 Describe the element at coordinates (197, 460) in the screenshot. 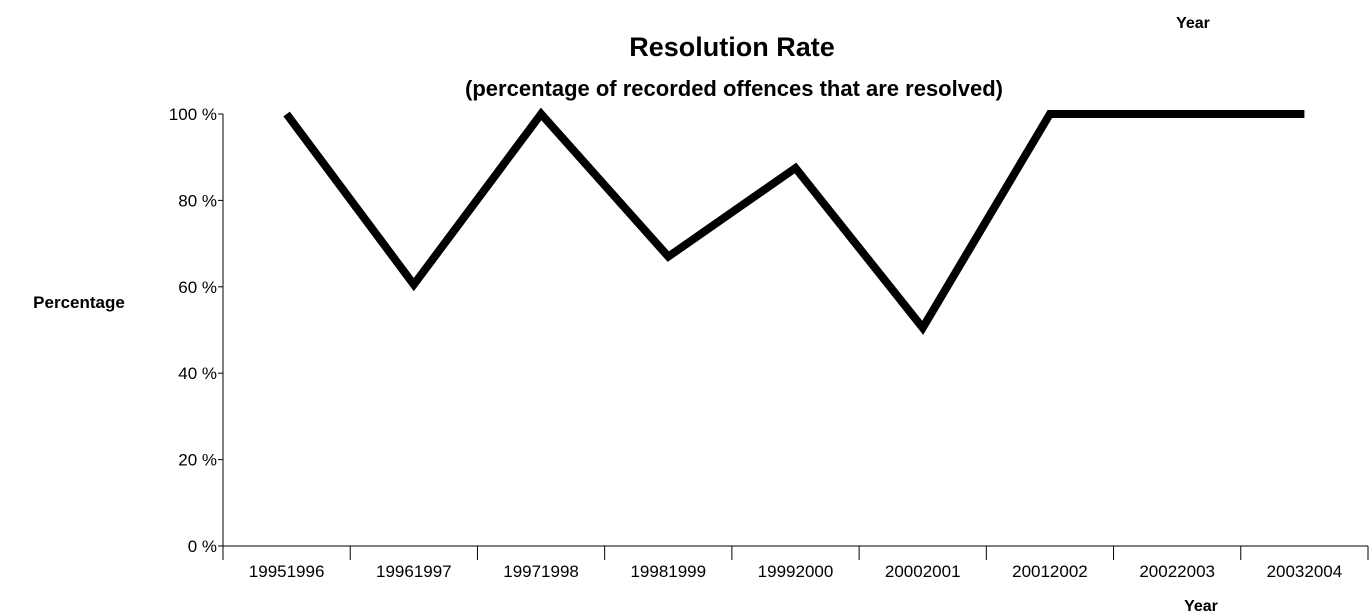

I see `y-tick-label: 20 %` at that location.